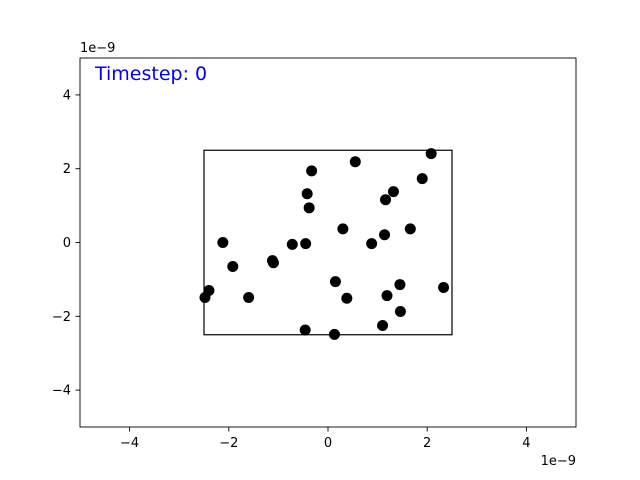 This screenshot has width=640, height=480. What do you see at coordinates (67, 169) in the screenshot?
I see `y-tick-label: 2` at bounding box center [67, 169].